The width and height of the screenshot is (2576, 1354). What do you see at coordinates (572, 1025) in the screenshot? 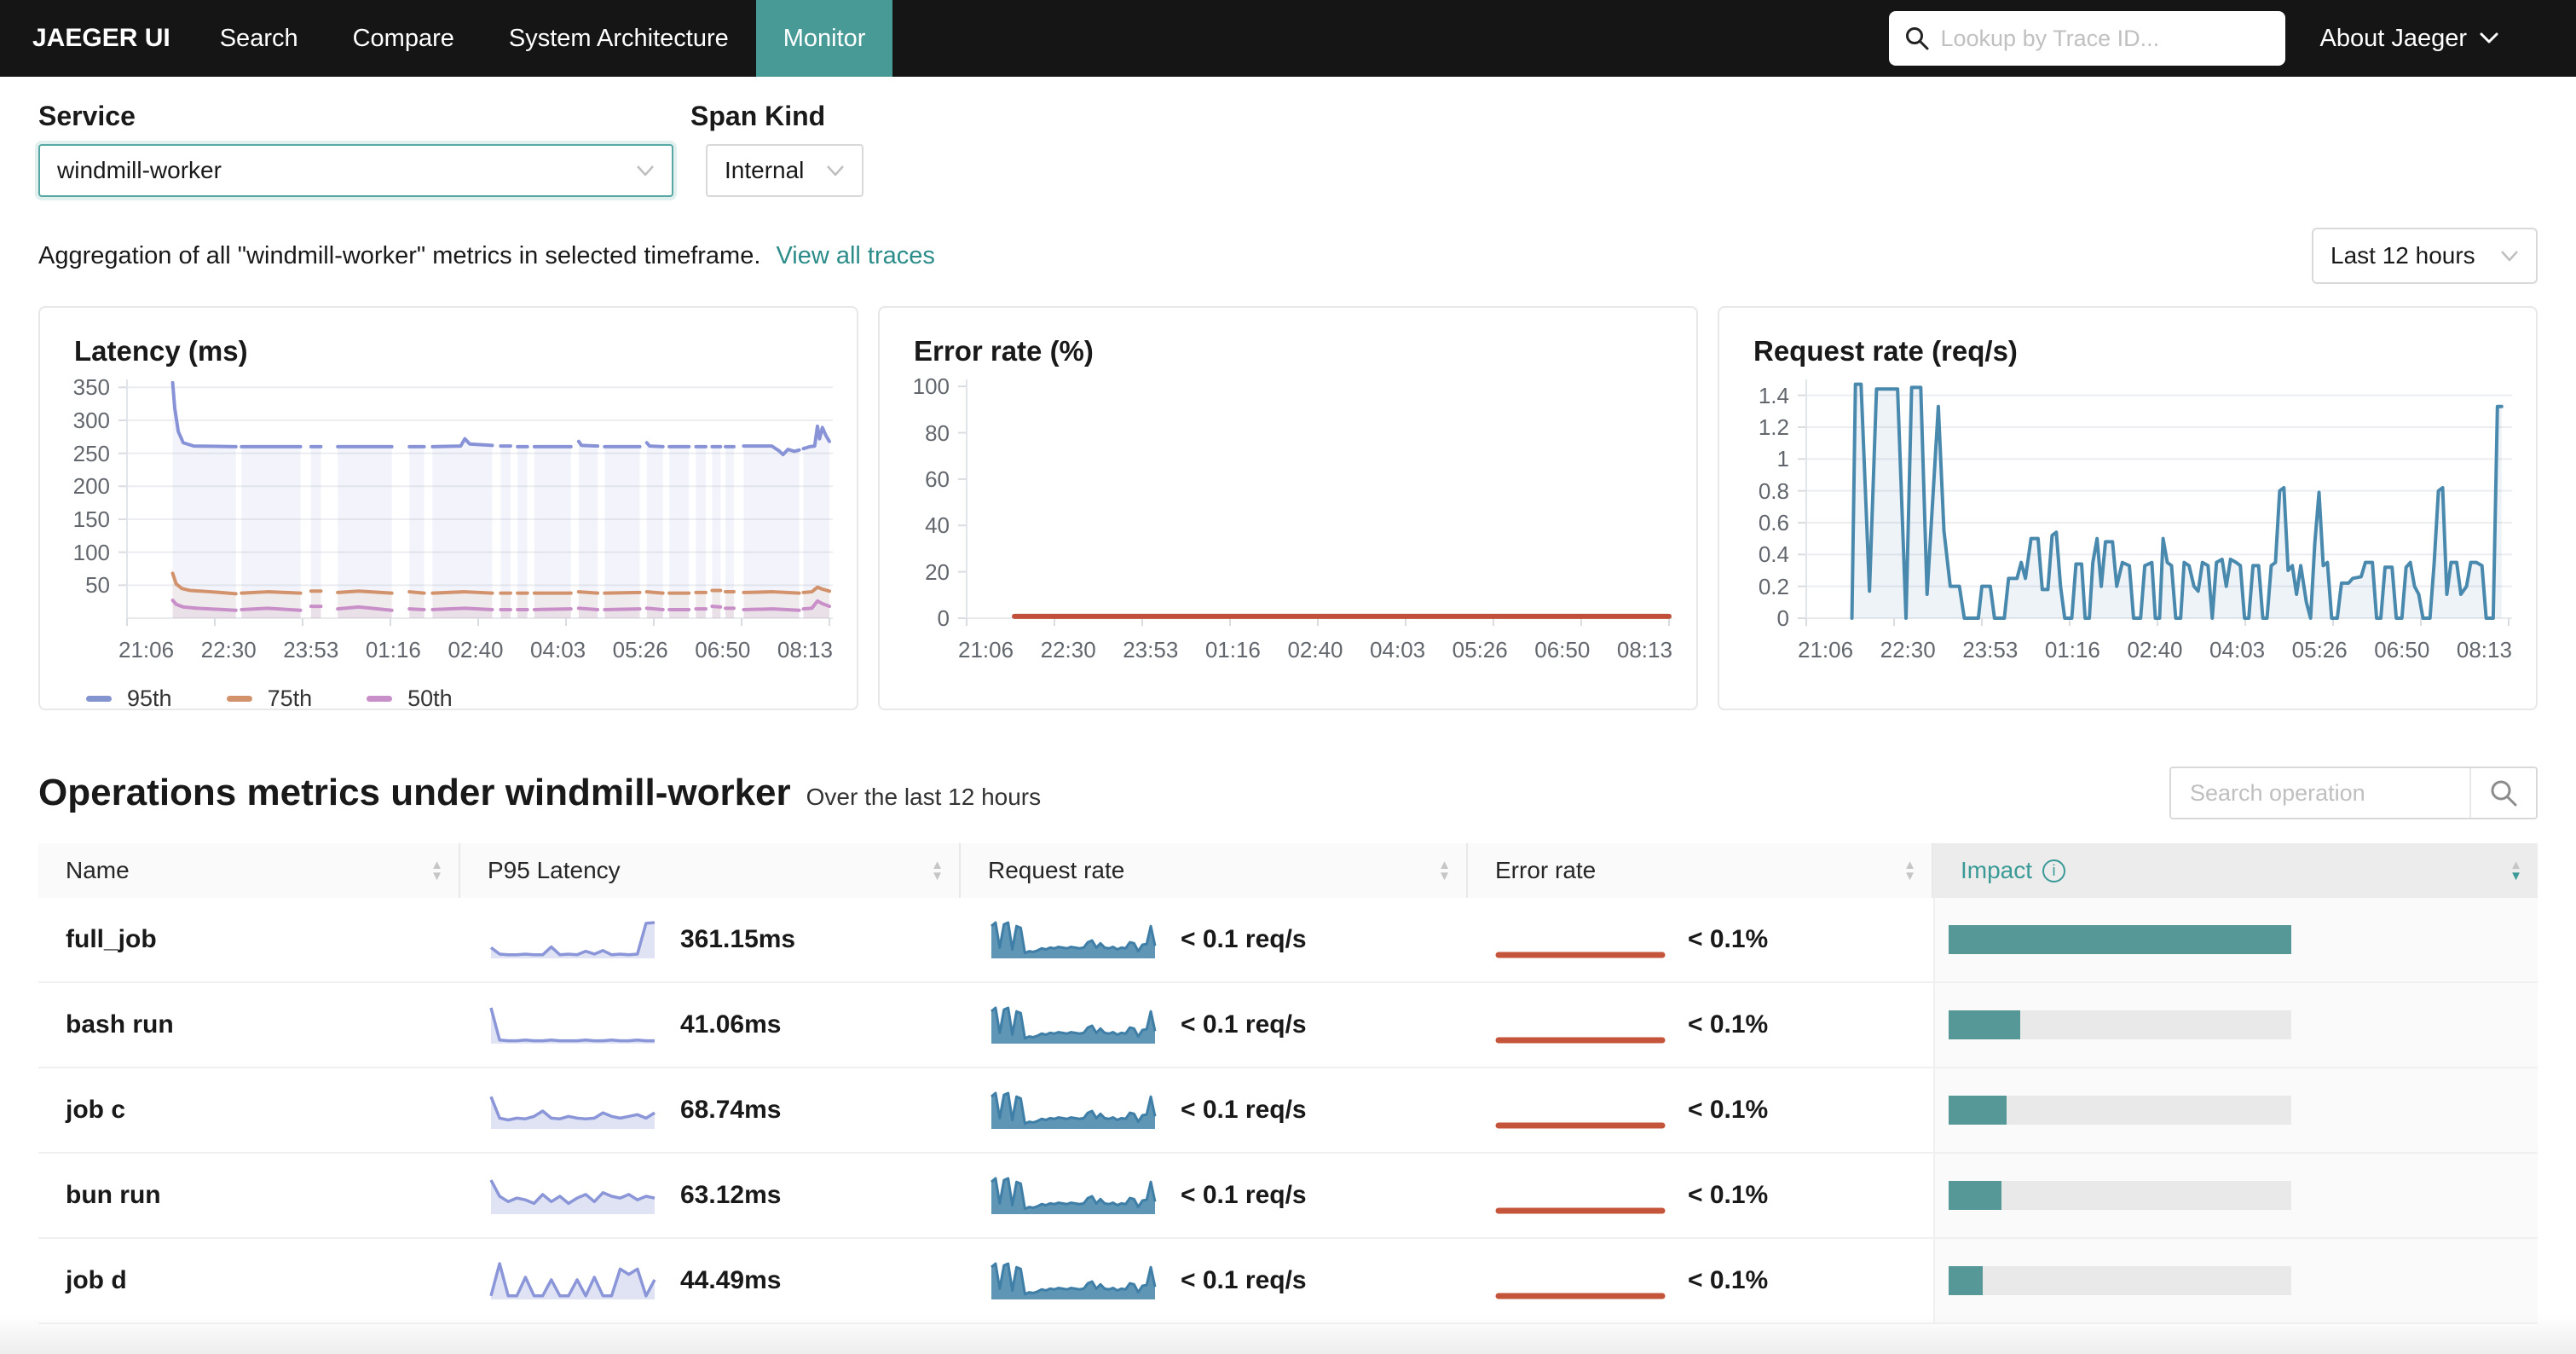
I see `p95-latency-sparkline` at bounding box center [572, 1025].